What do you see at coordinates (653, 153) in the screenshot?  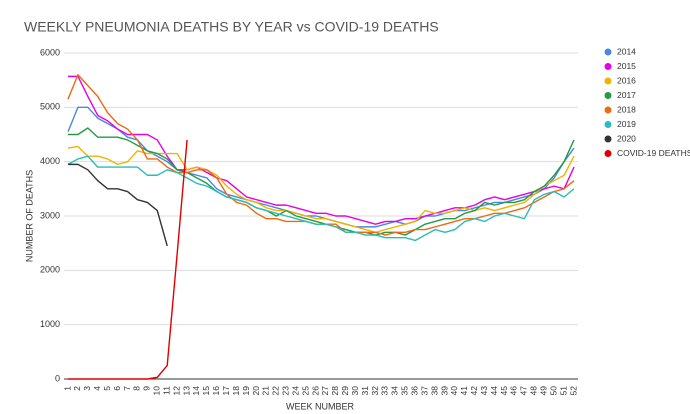 I see `legend-label: COVID-19 DEATHS` at bounding box center [653, 153].